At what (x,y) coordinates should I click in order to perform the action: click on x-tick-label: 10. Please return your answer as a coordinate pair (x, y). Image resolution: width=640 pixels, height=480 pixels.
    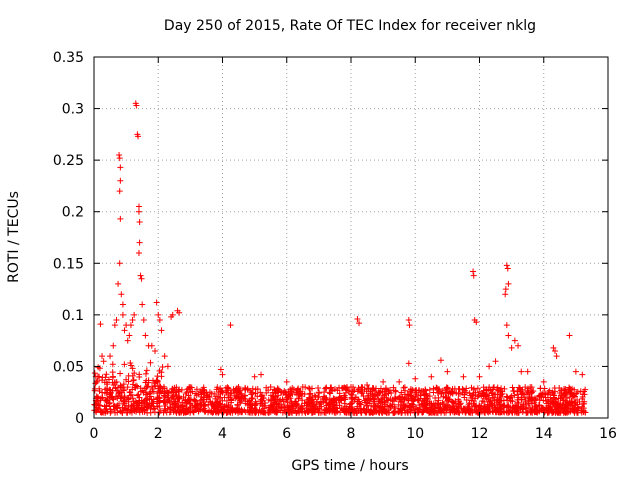
    Looking at the image, I should click on (415, 434).